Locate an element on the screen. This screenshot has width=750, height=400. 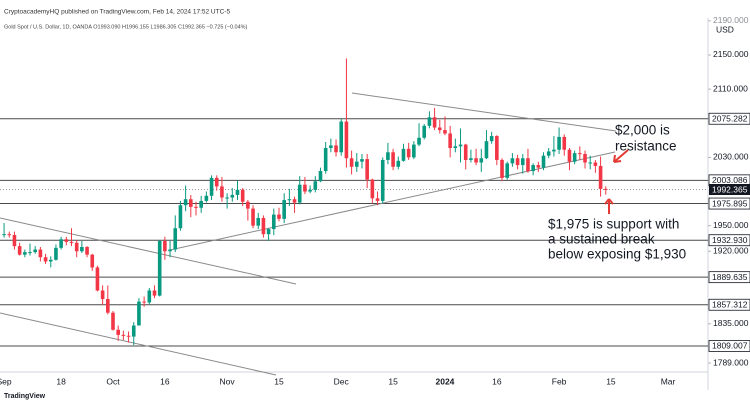
x-tick-label: Sep is located at coordinates (6, 381).